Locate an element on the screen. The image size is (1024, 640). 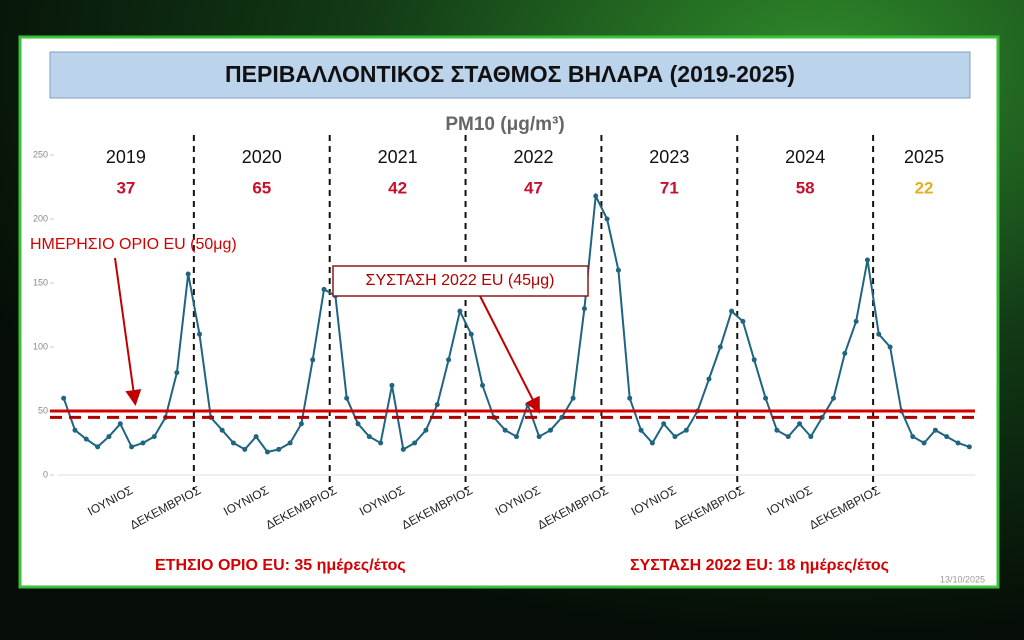
year-count: 65 is located at coordinates (261, 187).